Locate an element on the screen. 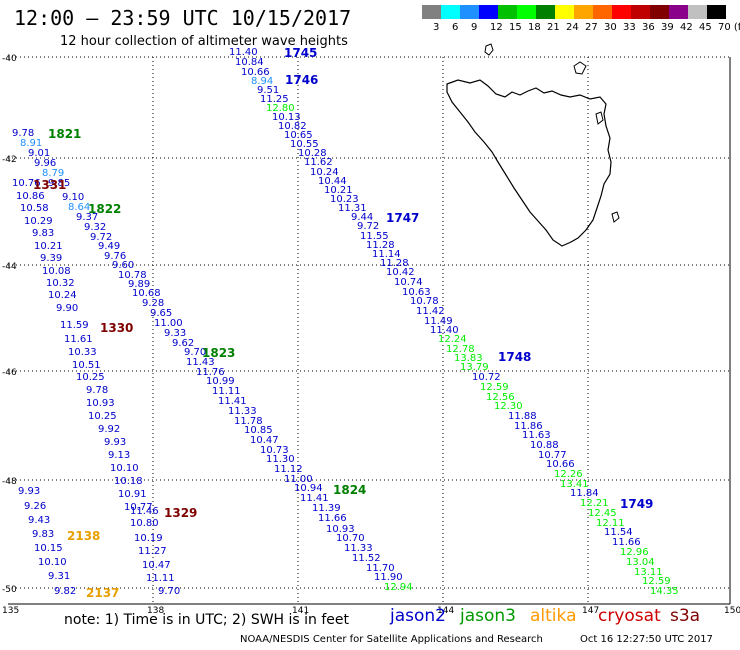  wave-height-value: 13.04 is located at coordinates (640, 562).